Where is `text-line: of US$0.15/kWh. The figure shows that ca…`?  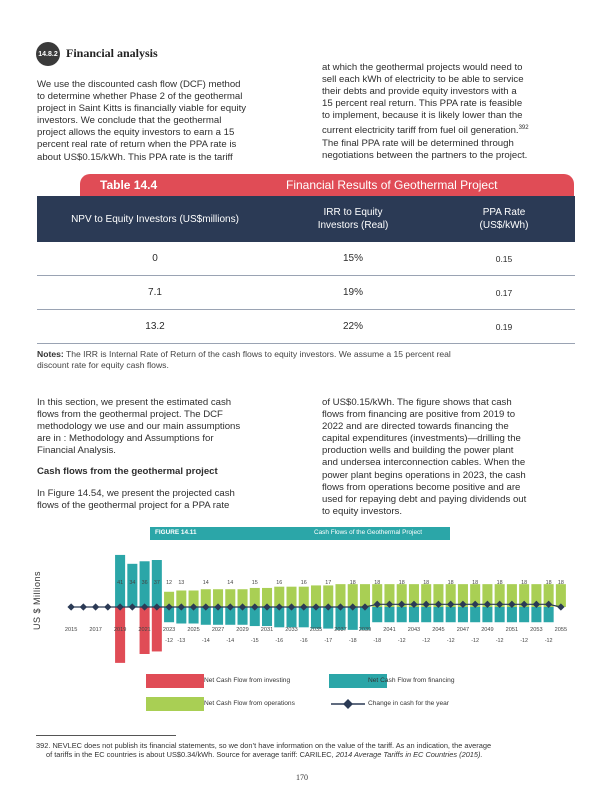
text-line: of US$0.15/kWh. The figure shows that ca… is located at coordinates (417, 402).